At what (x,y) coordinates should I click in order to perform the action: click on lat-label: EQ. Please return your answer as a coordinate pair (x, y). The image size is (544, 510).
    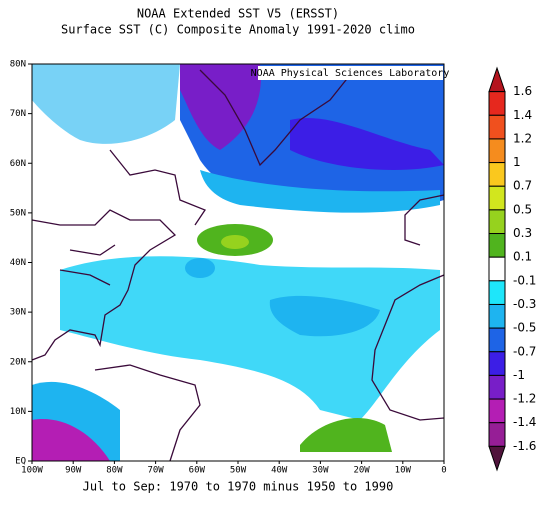
    Looking at the image, I should click on (20, 462).